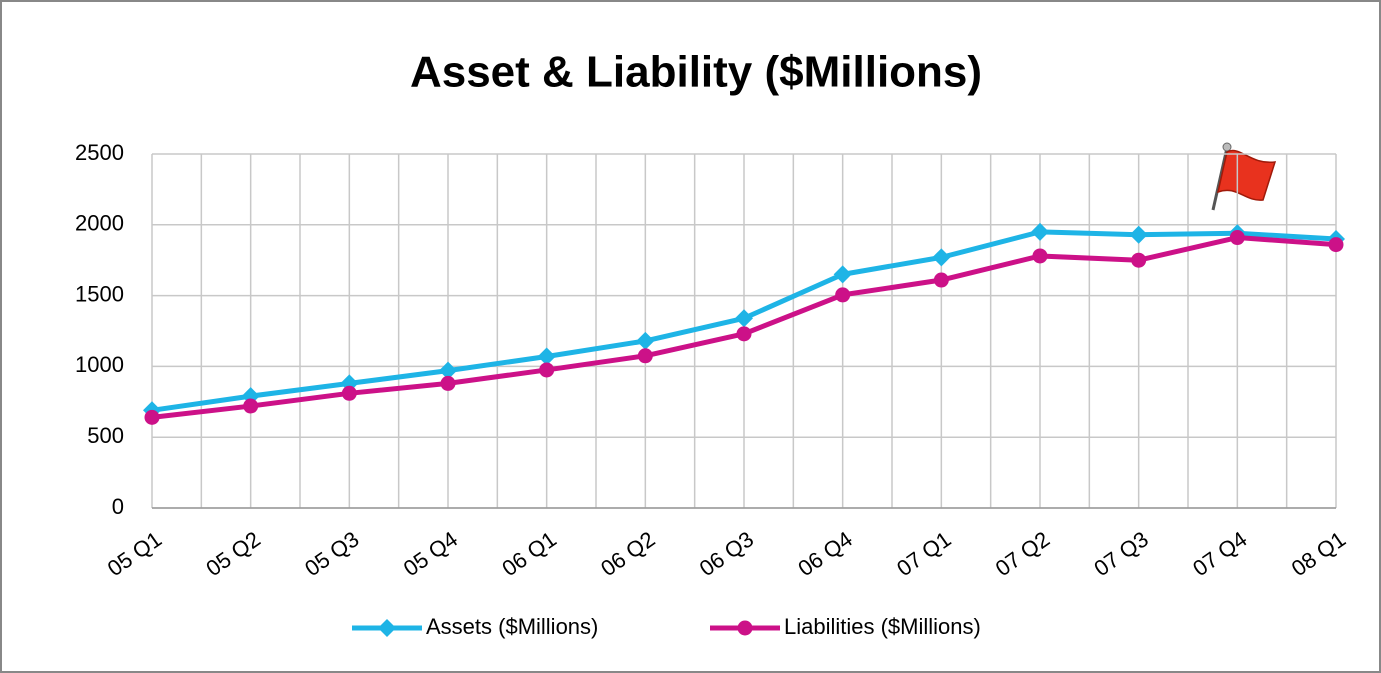 The image size is (1381, 673). I want to click on legend-label: Assets ($Millions), so click(512, 626).